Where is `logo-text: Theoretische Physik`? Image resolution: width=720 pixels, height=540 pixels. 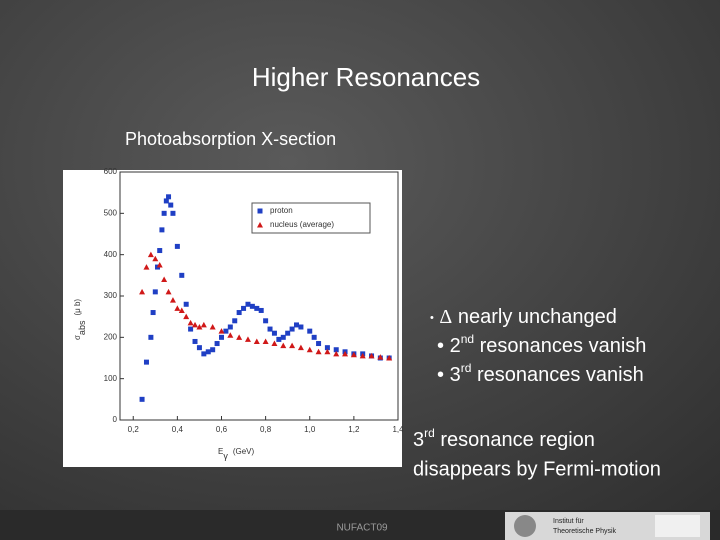 logo-text: Theoretische Physik is located at coordinates (585, 531).